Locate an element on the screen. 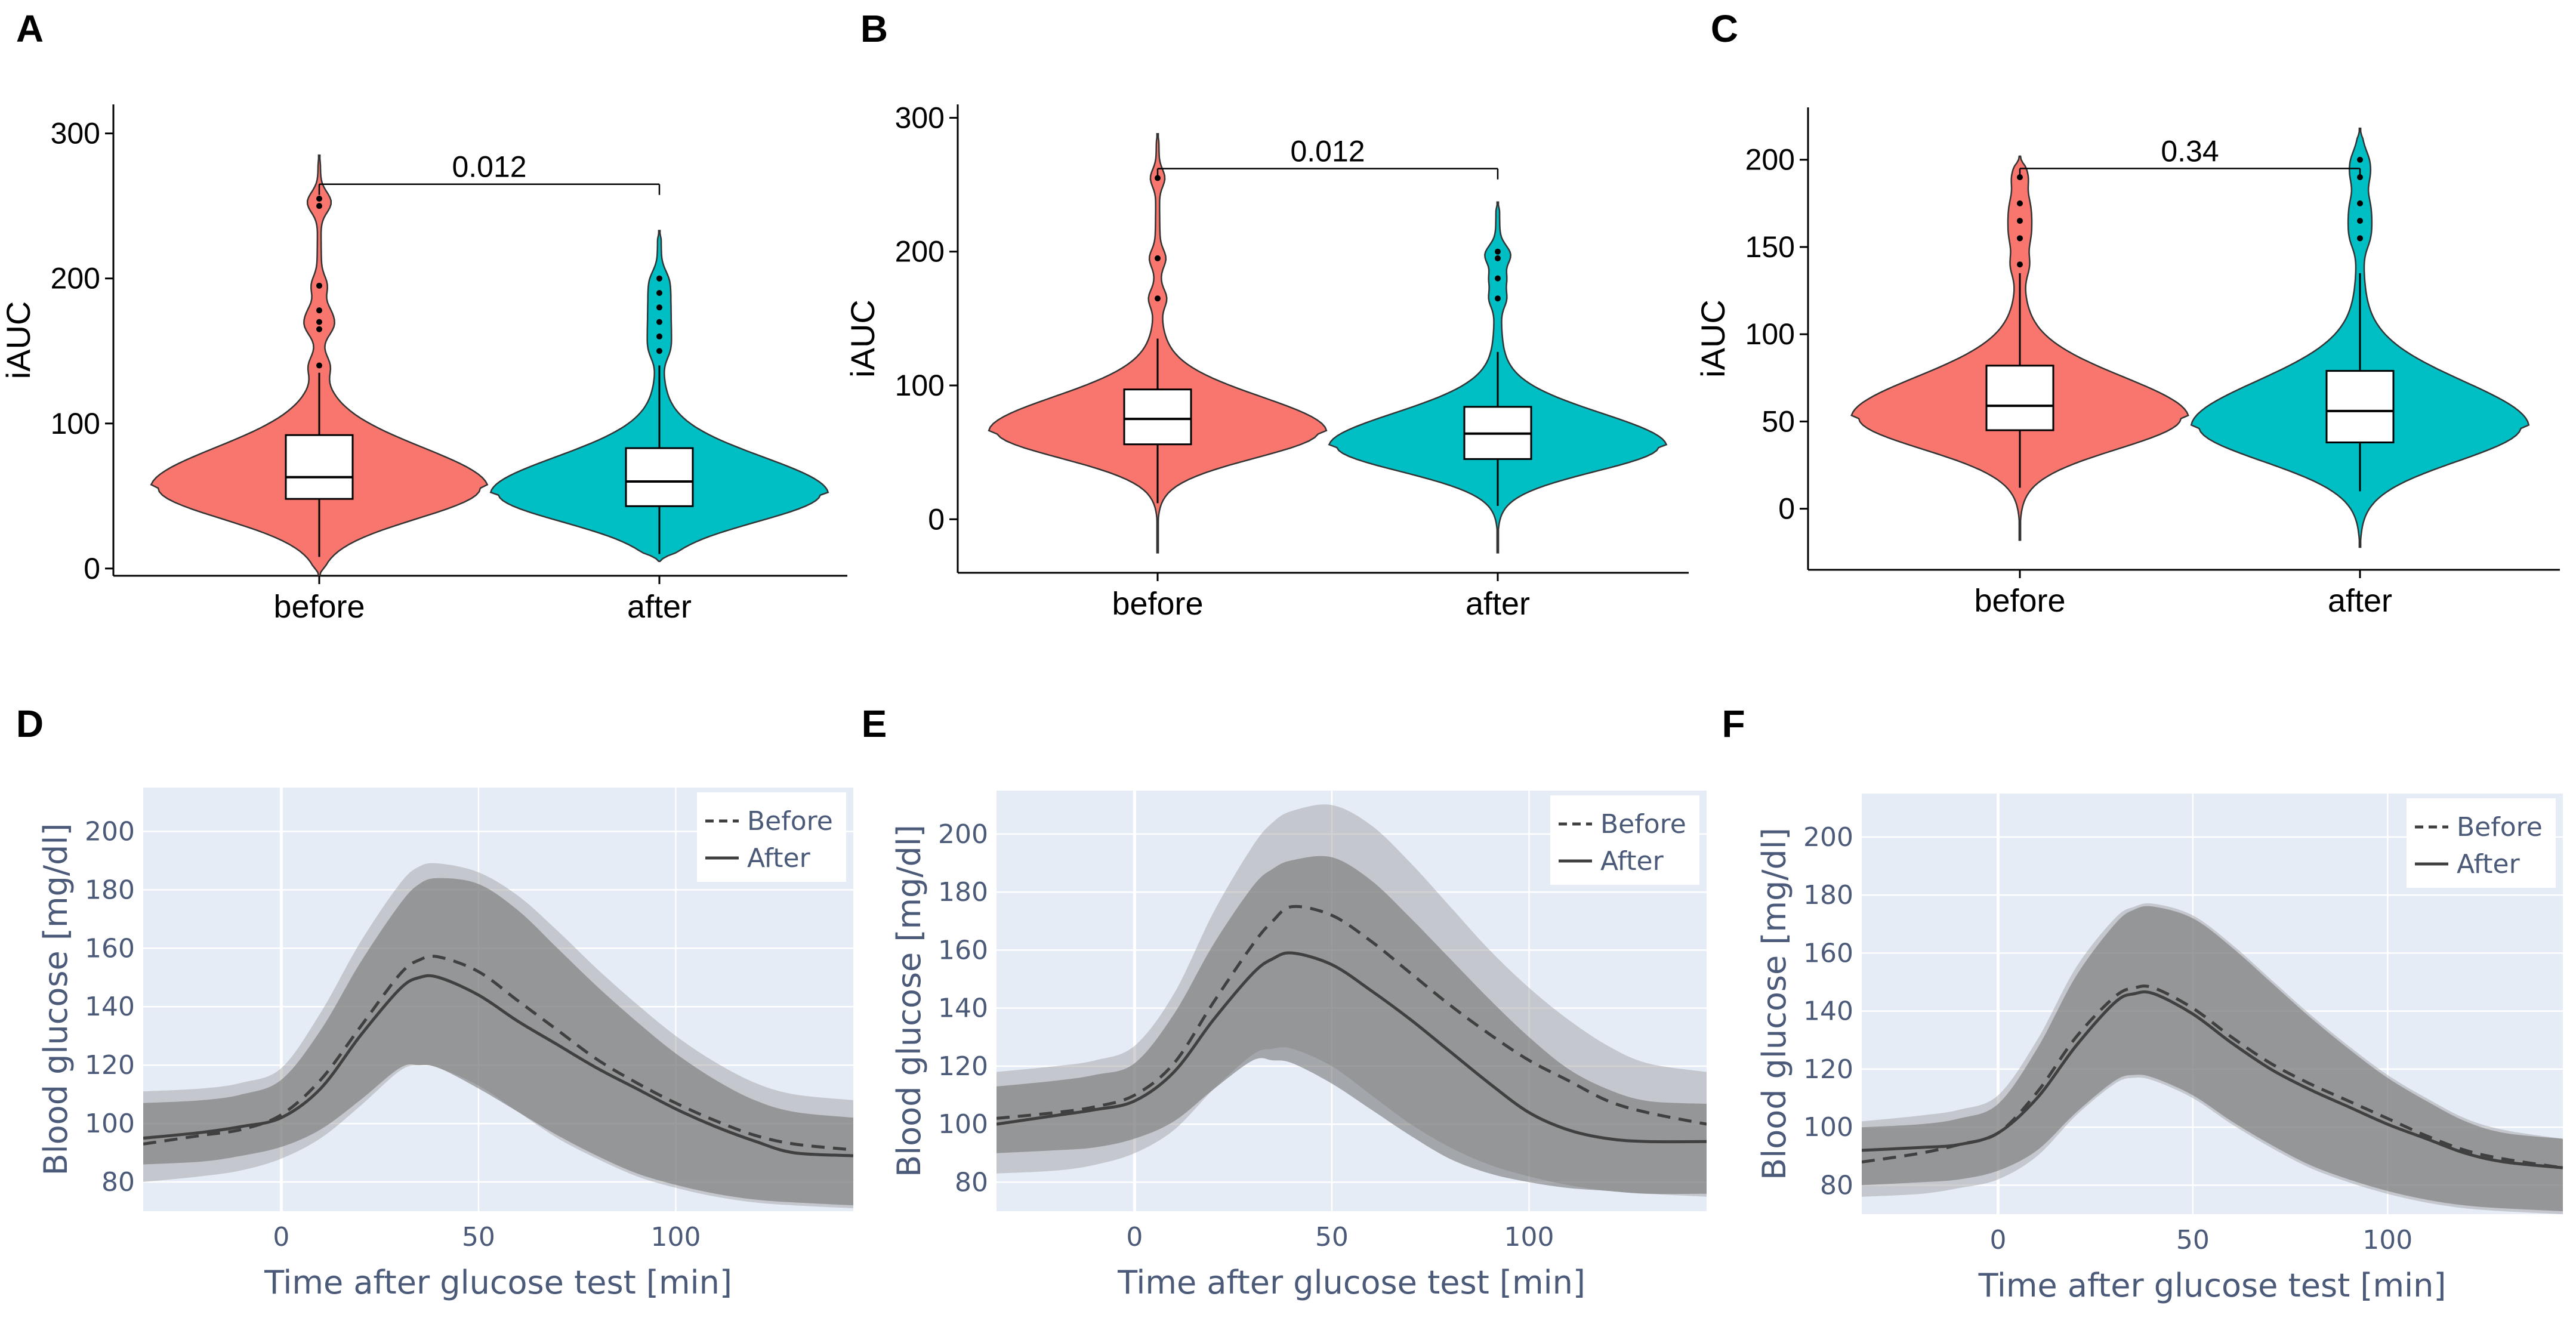 The height and width of the screenshot is (1318, 2576). panel-label: B is located at coordinates (874, 28).